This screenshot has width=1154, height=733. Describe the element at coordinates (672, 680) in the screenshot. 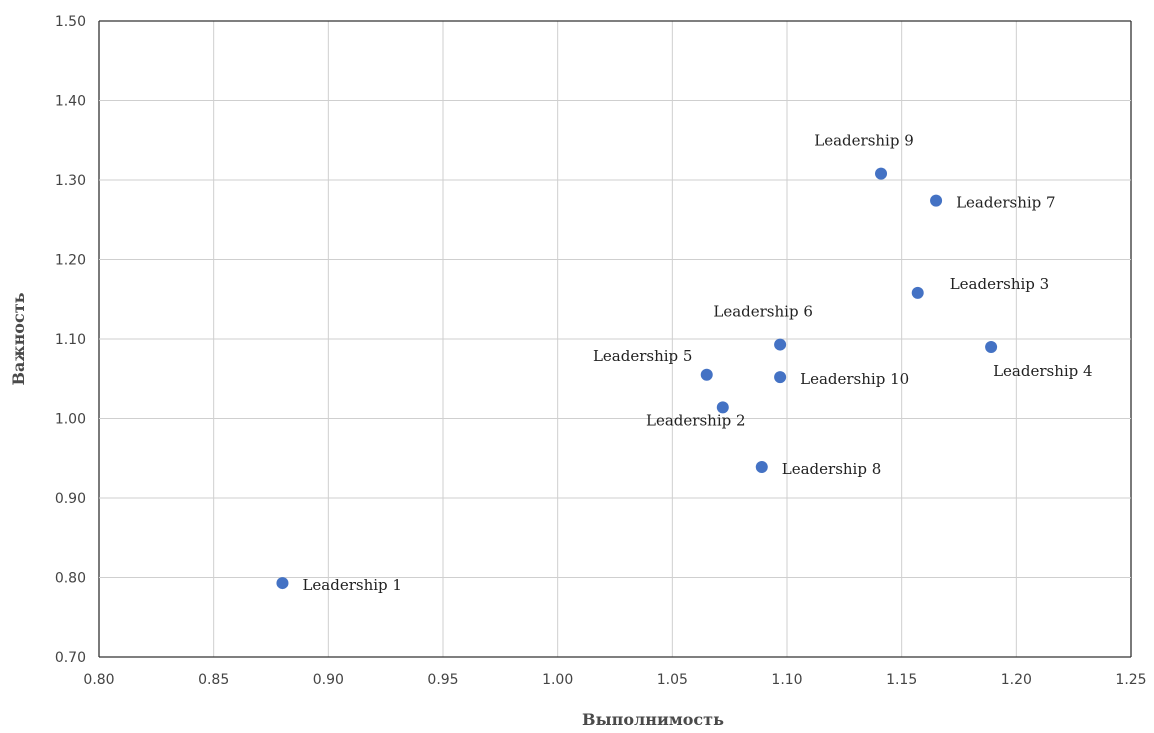

I see `x-tick-label: 1.05` at that location.